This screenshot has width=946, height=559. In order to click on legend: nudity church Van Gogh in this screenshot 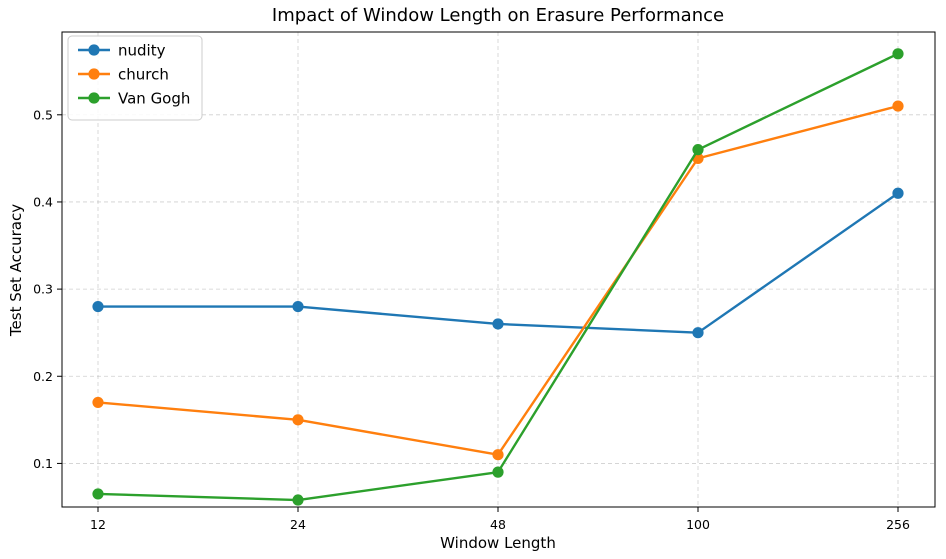, I will do `click(135, 78)`.